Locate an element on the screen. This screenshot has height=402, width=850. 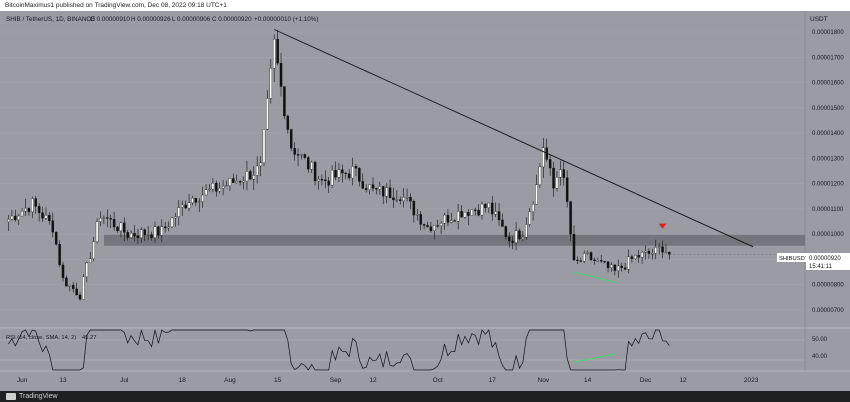
price-axis-unit: USDT is located at coordinates (819, 19).